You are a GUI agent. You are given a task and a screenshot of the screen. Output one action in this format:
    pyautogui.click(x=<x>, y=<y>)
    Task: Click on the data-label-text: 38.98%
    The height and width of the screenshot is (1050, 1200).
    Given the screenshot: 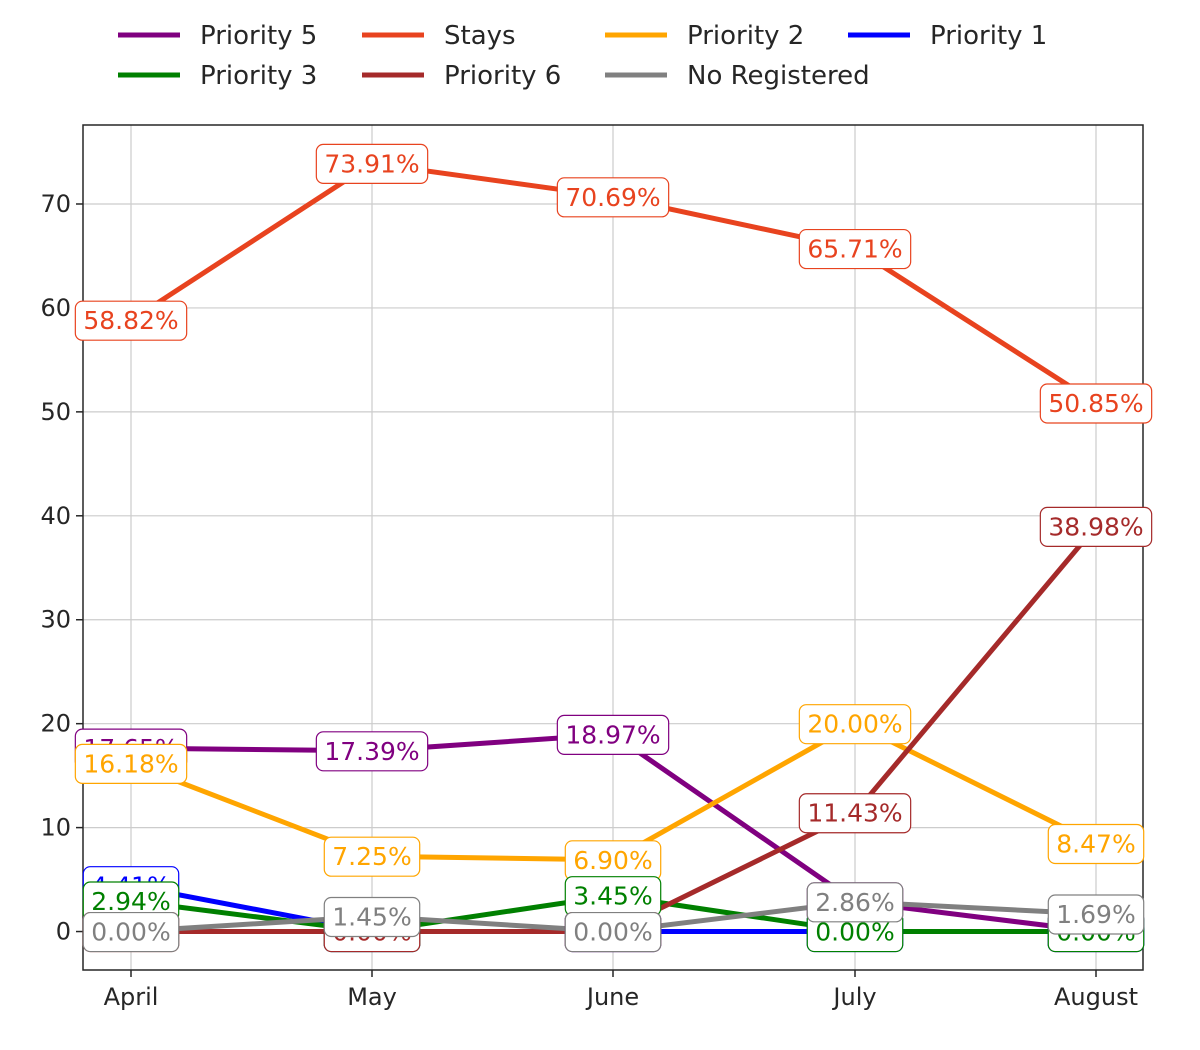 What is the action you would take?
    pyautogui.click(x=1095, y=526)
    